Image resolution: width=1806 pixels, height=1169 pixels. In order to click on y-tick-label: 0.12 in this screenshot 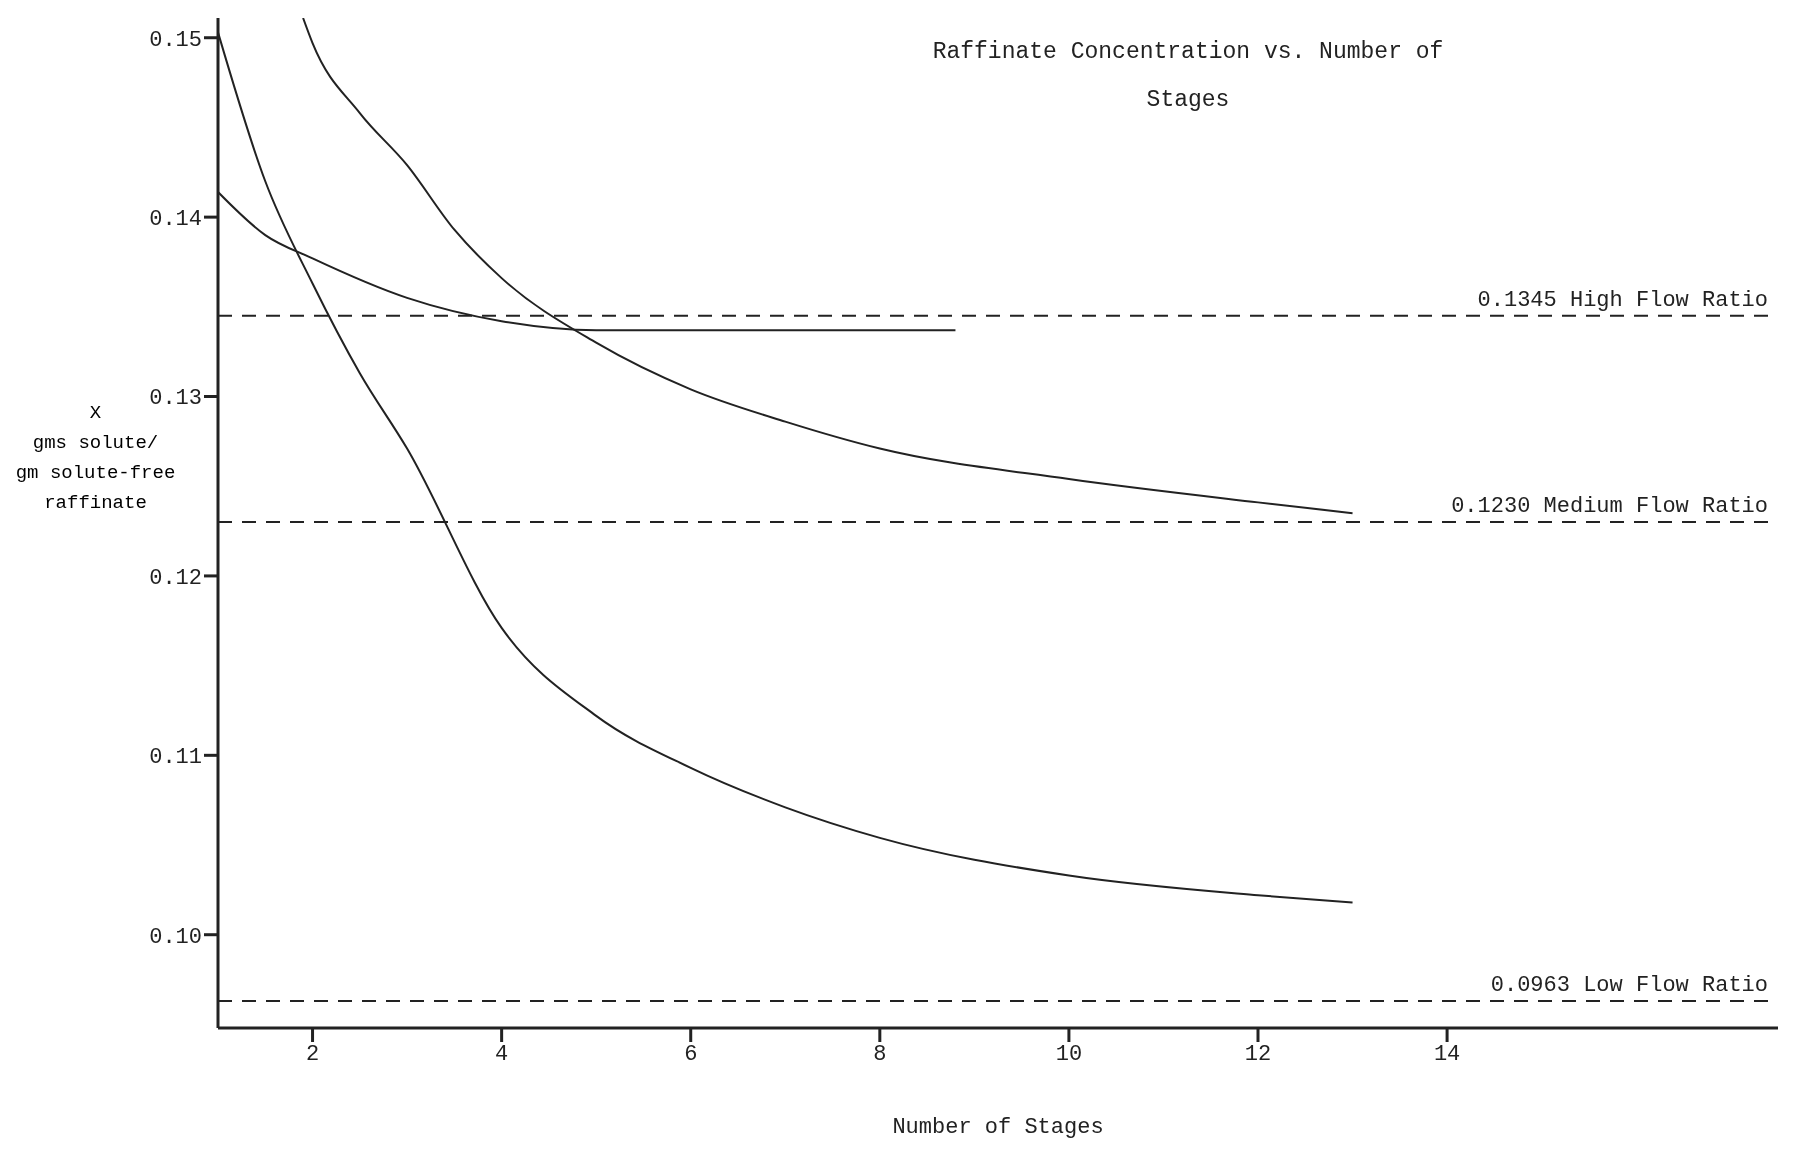, I will do `click(175, 578)`.